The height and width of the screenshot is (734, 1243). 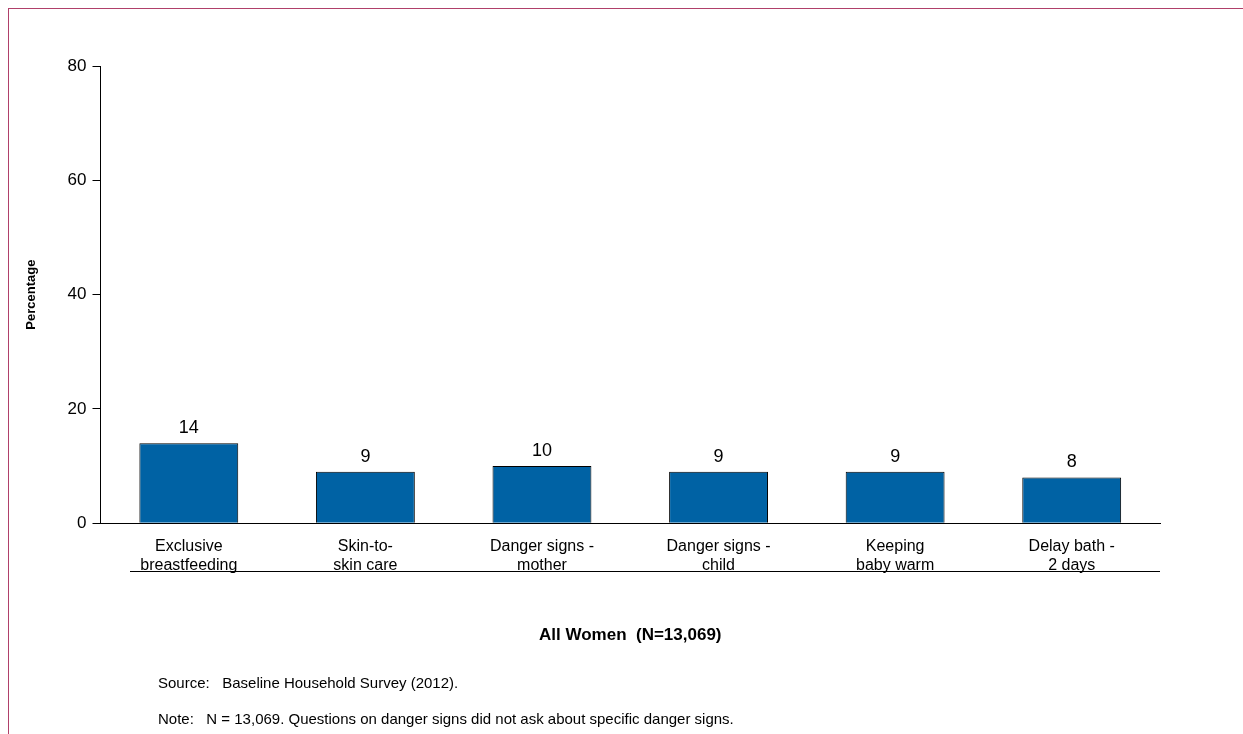 What do you see at coordinates (82, 522) in the screenshot?
I see `y-tick-label: 0` at bounding box center [82, 522].